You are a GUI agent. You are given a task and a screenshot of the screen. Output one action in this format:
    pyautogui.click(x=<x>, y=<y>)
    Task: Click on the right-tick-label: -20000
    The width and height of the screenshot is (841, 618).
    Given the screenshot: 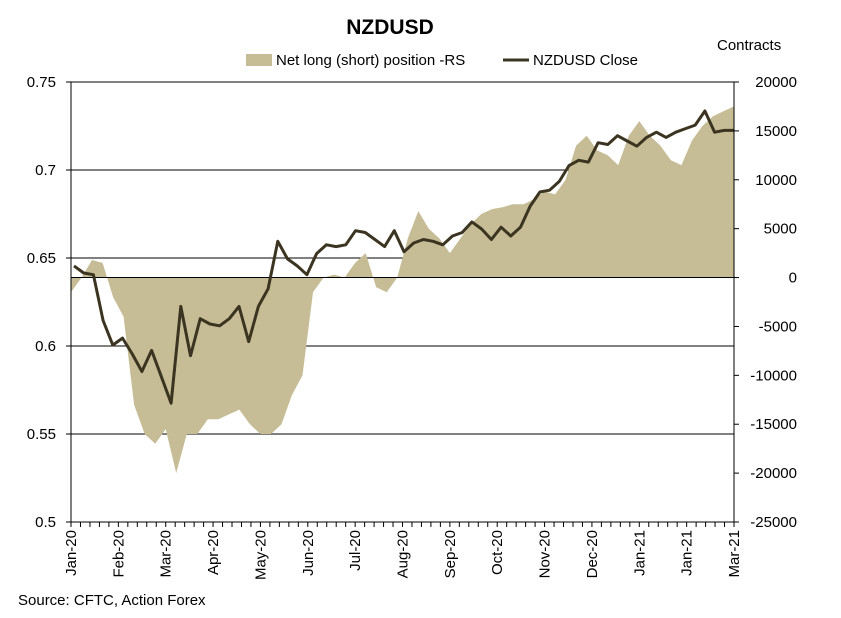 What is the action you would take?
    pyautogui.click(x=773, y=473)
    